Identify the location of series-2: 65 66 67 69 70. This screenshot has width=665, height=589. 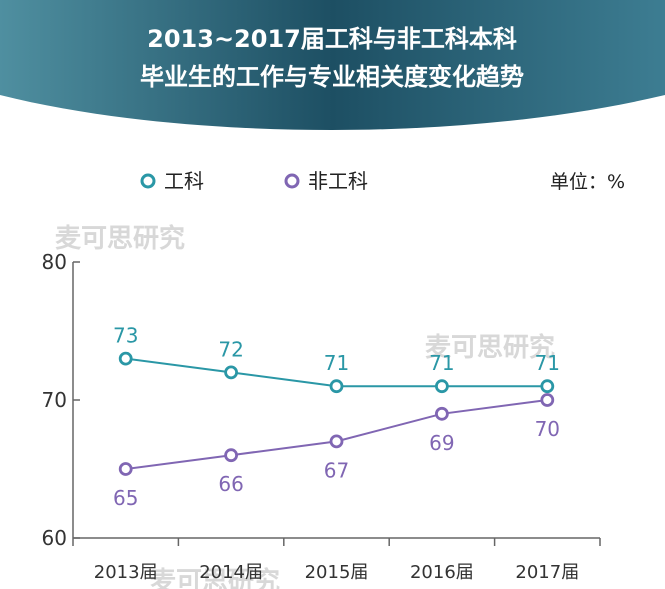
(336, 451).